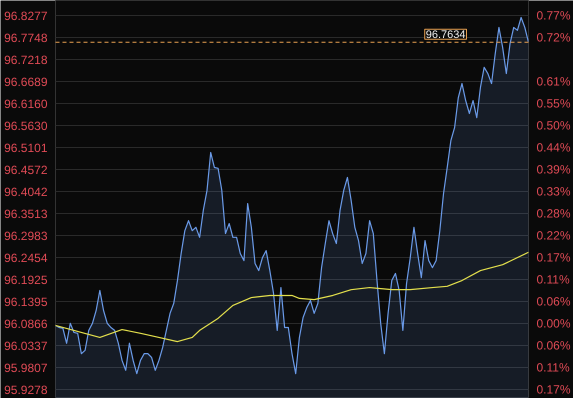 The height and width of the screenshot is (398, 573). I want to click on y-tick-label: 96.7748, so click(26, 37).